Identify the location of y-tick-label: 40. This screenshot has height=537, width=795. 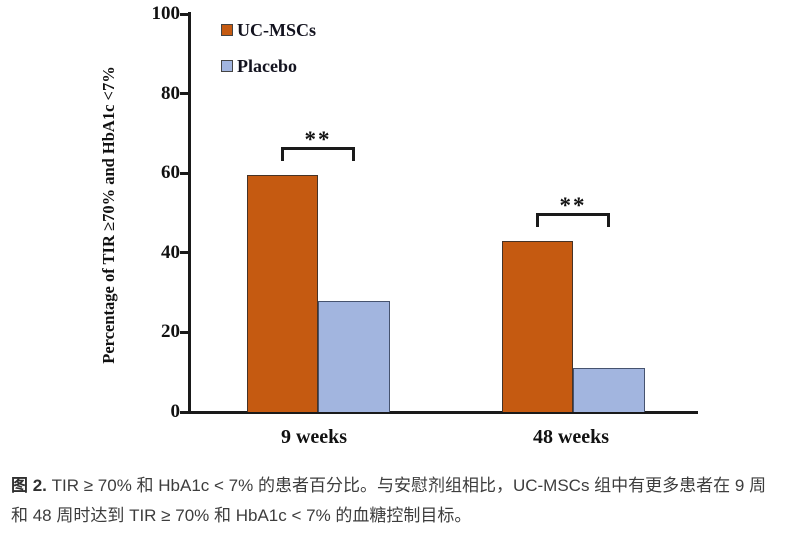
(170, 252).